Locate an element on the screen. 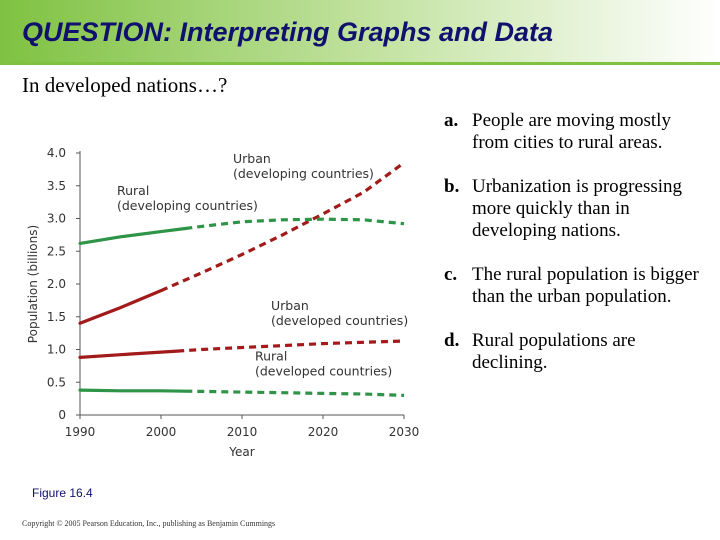 This screenshot has width=720, height=540. y-tick-label: 0.5 is located at coordinates (56, 382).